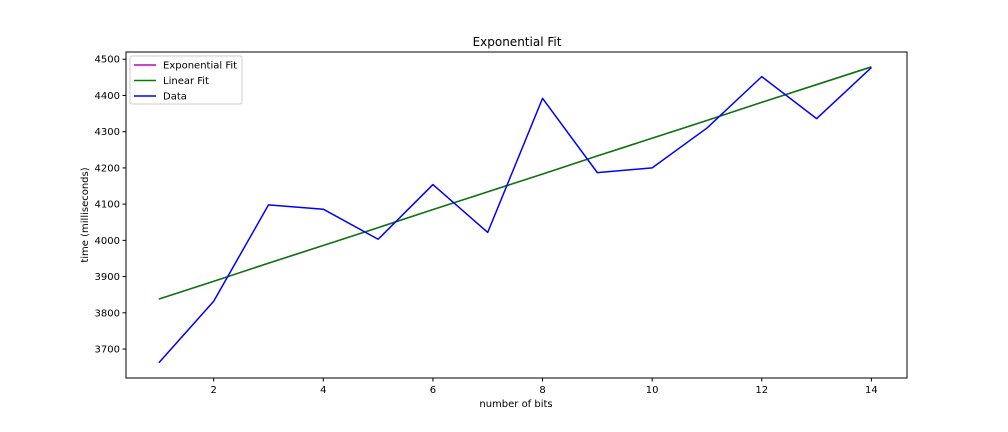 This screenshot has height=432, width=1008. What do you see at coordinates (107, 60) in the screenshot?
I see `y-tick-label: 4500` at bounding box center [107, 60].